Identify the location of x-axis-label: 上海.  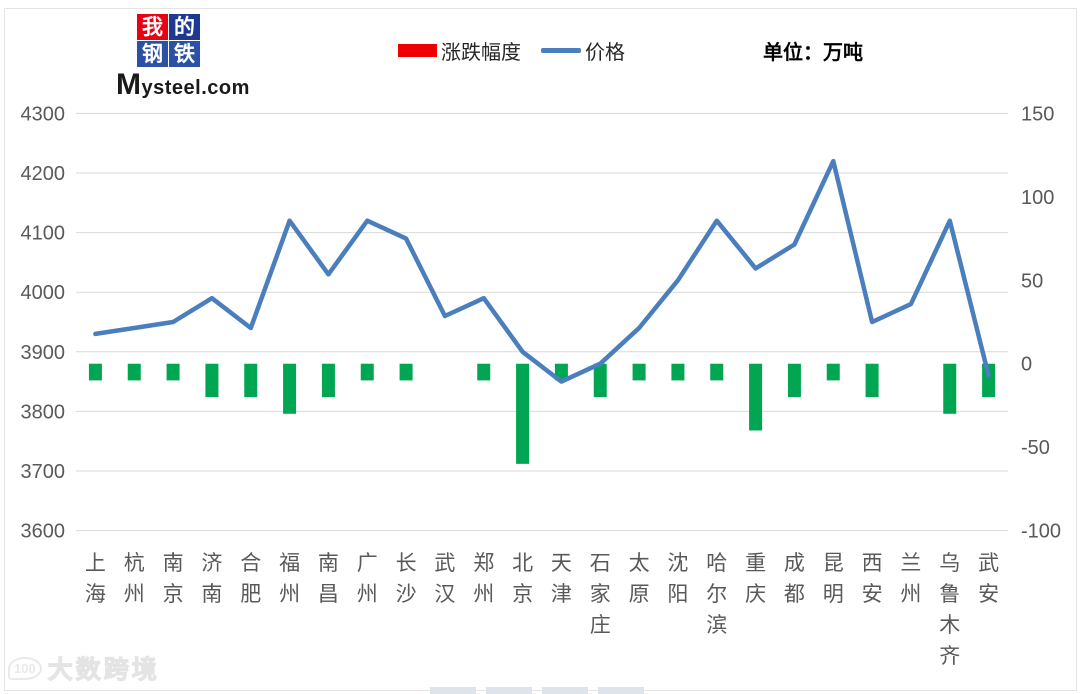
(95, 579).